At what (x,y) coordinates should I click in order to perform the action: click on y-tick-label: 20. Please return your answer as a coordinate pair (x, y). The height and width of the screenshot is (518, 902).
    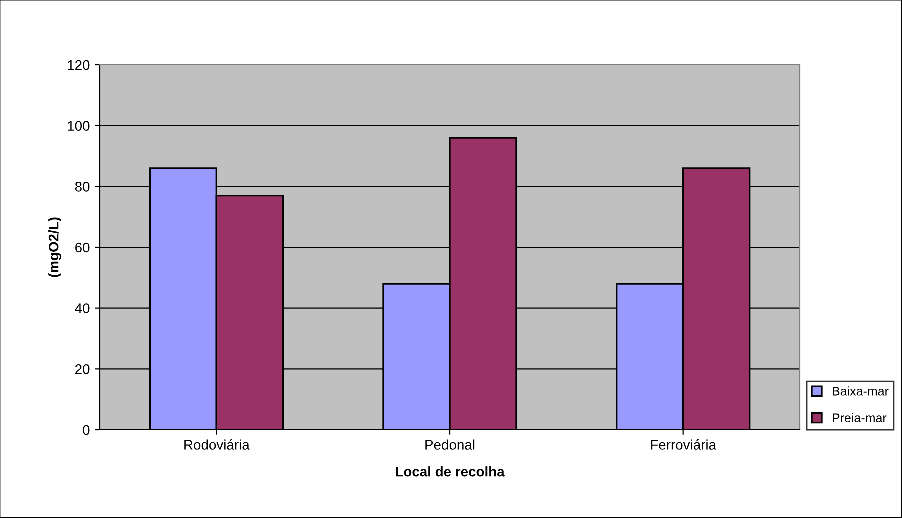
    Looking at the image, I should click on (83, 369).